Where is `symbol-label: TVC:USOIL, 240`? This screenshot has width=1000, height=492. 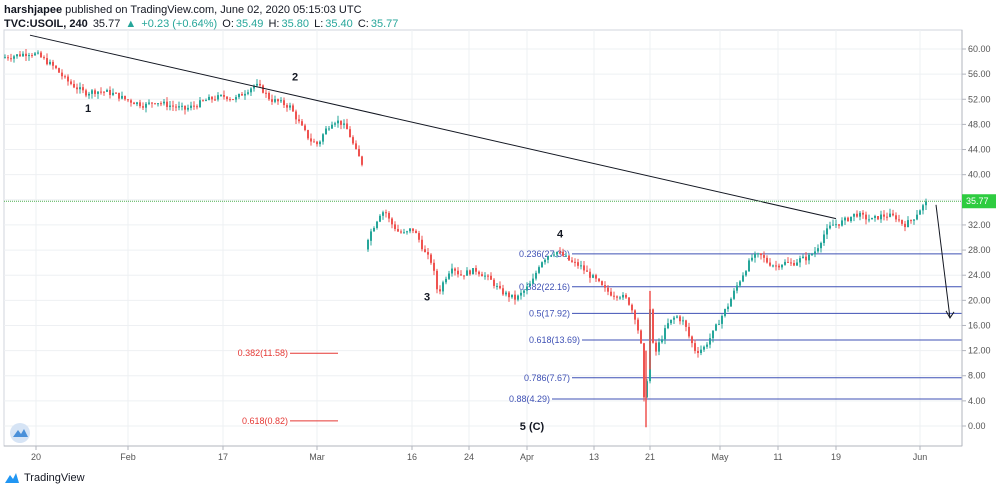
symbol-label: TVC:USOIL, 240 is located at coordinates (46, 24).